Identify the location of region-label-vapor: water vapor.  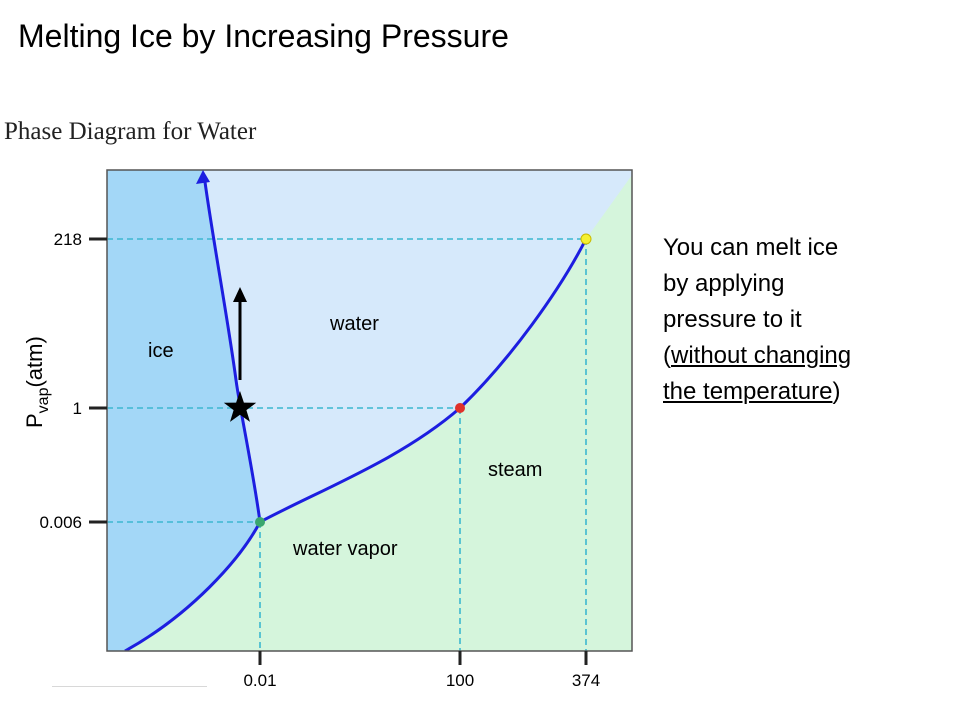
(345, 549).